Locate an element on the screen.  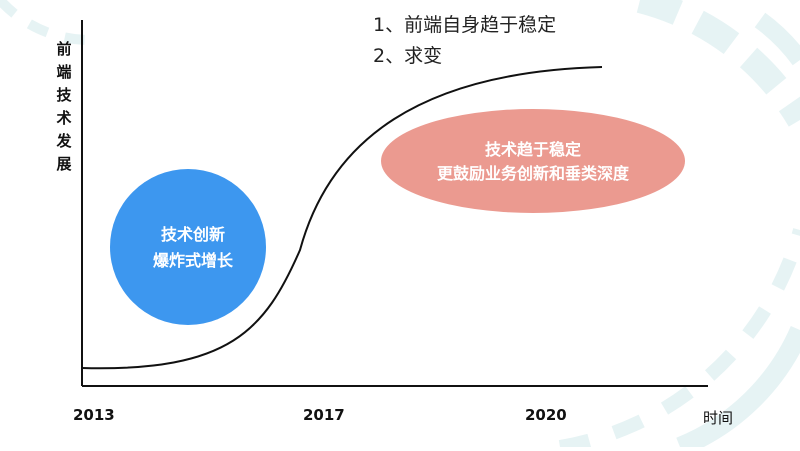
y-axis-label-char: 前 is located at coordinates (64, 49).